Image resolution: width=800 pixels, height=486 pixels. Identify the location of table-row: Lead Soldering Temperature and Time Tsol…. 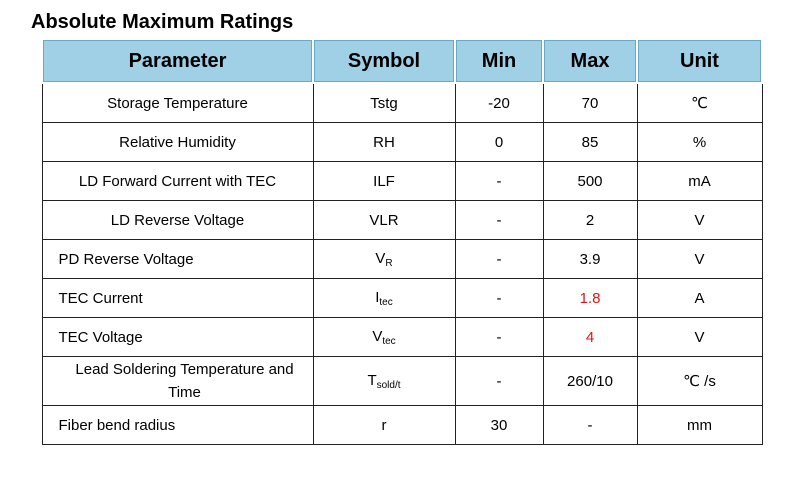
(402, 381).